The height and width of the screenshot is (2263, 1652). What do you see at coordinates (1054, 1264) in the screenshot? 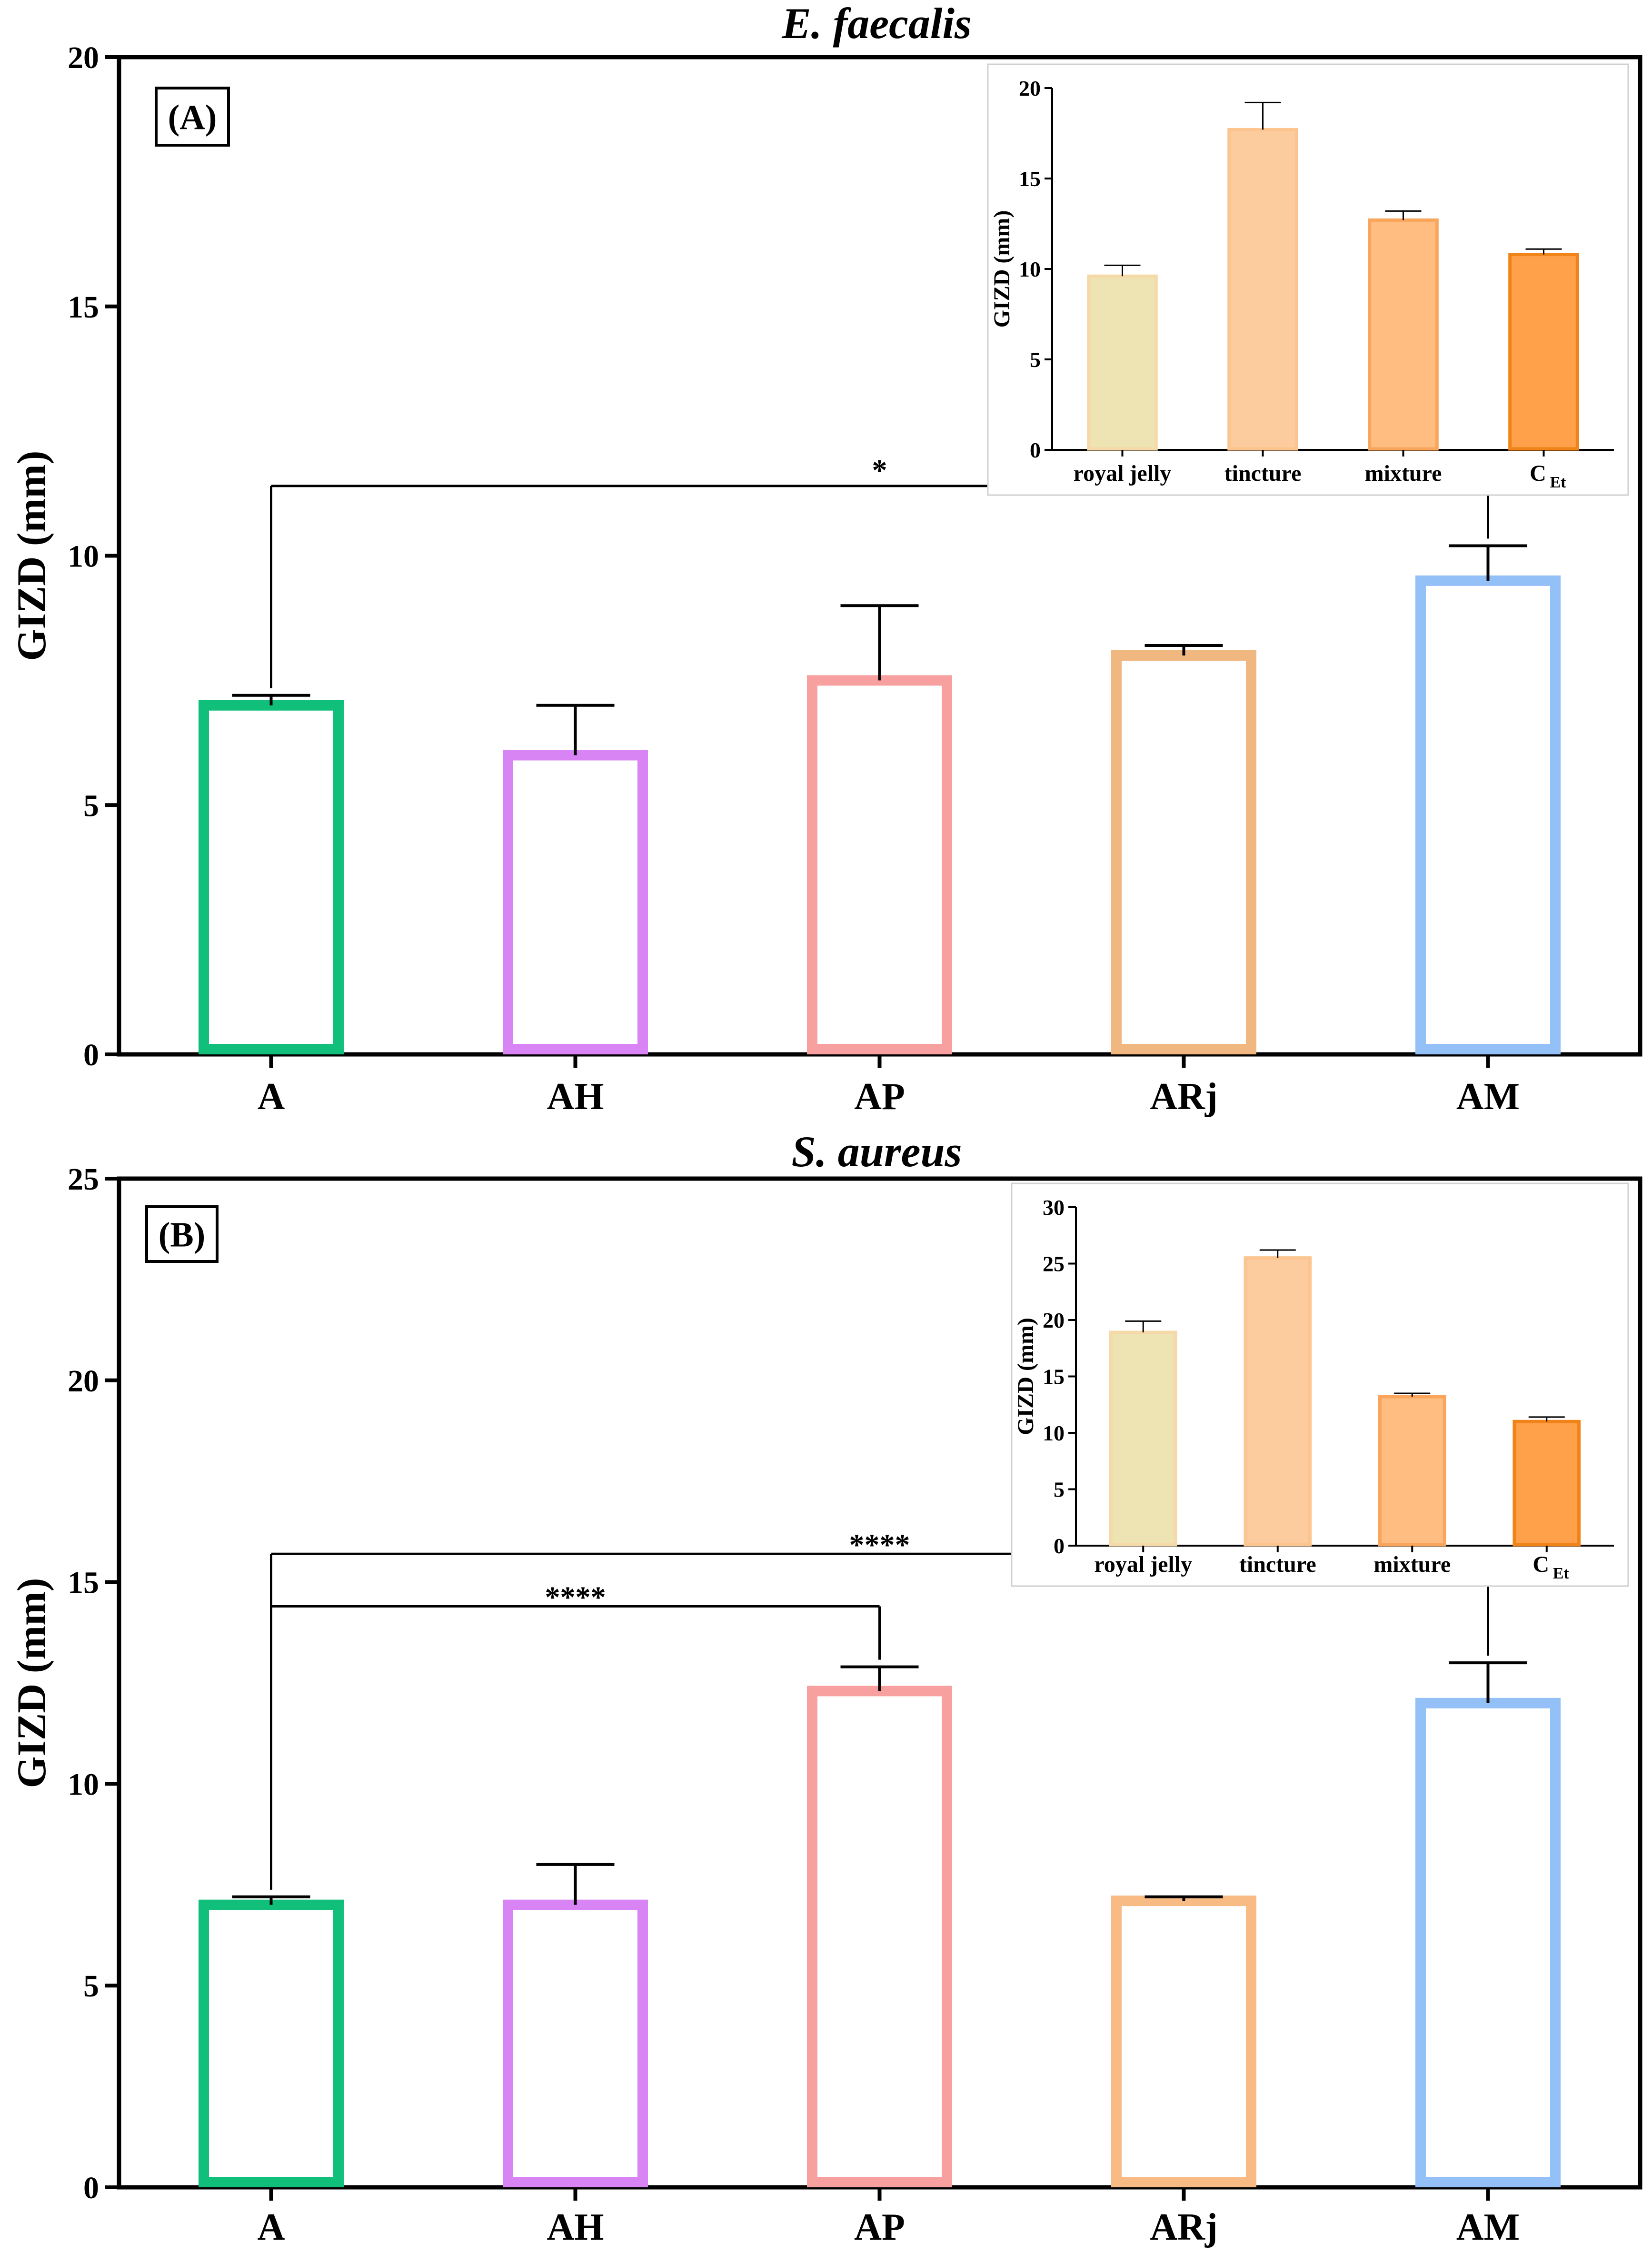
I see `inset-y-tick-label: 25` at bounding box center [1054, 1264].